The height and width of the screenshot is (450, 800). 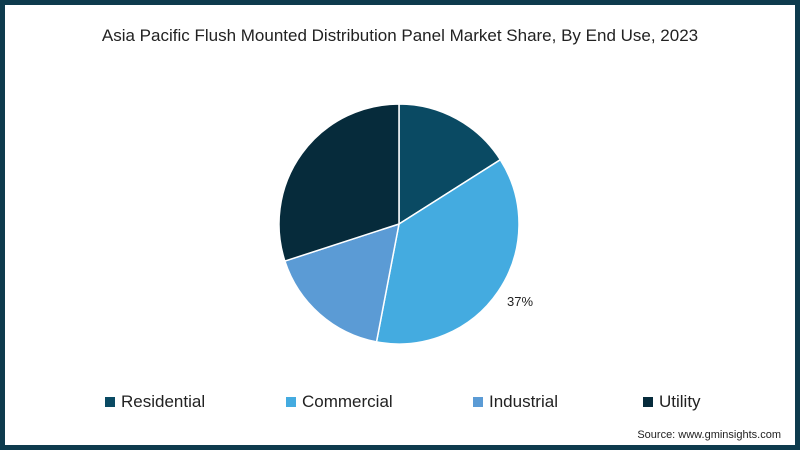 What do you see at coordinates (110, 402) in the screenshot?
I see `legend-swatch-residential` at bounding box center [110, 402].